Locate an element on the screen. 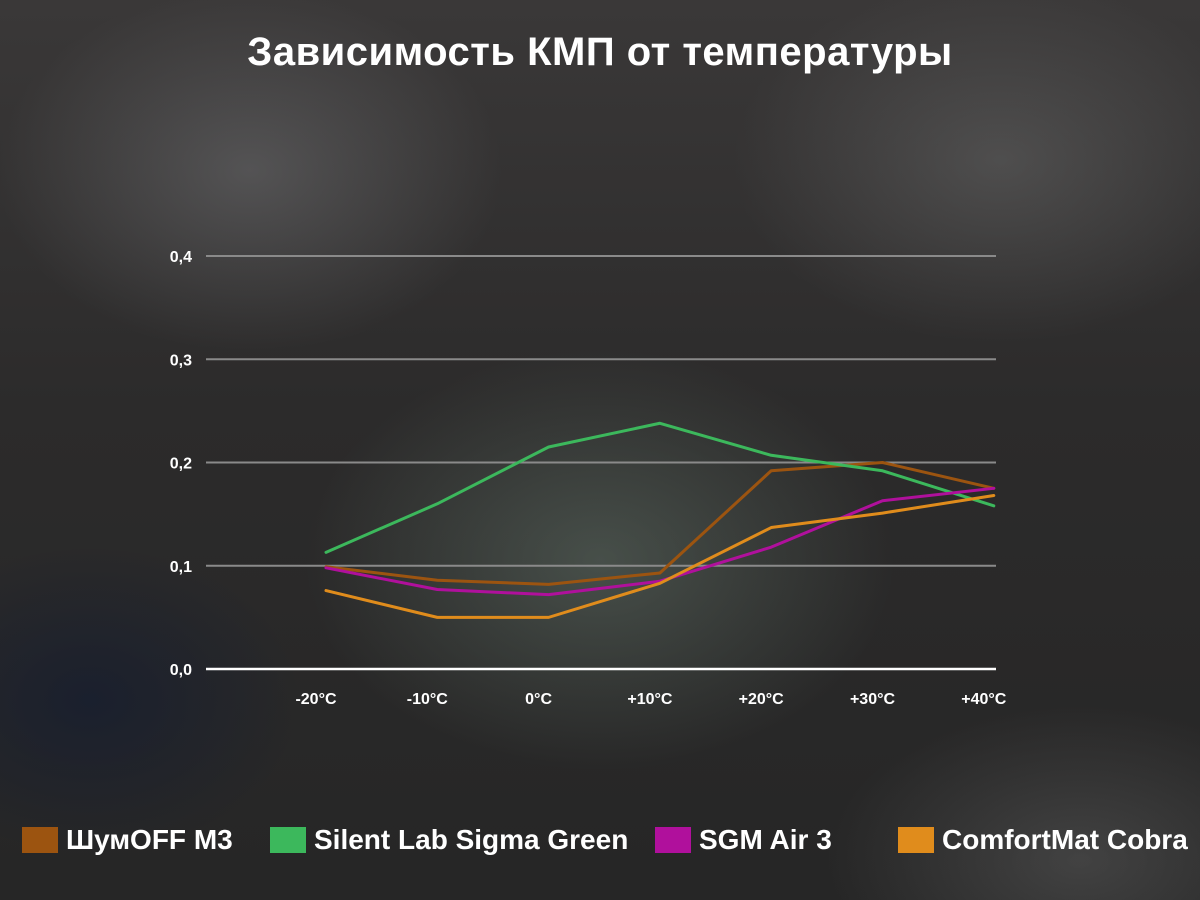 The height and width of the screenshot is (900, 1200). x-tick-label: +40°C is located at coordinates (984, 699).